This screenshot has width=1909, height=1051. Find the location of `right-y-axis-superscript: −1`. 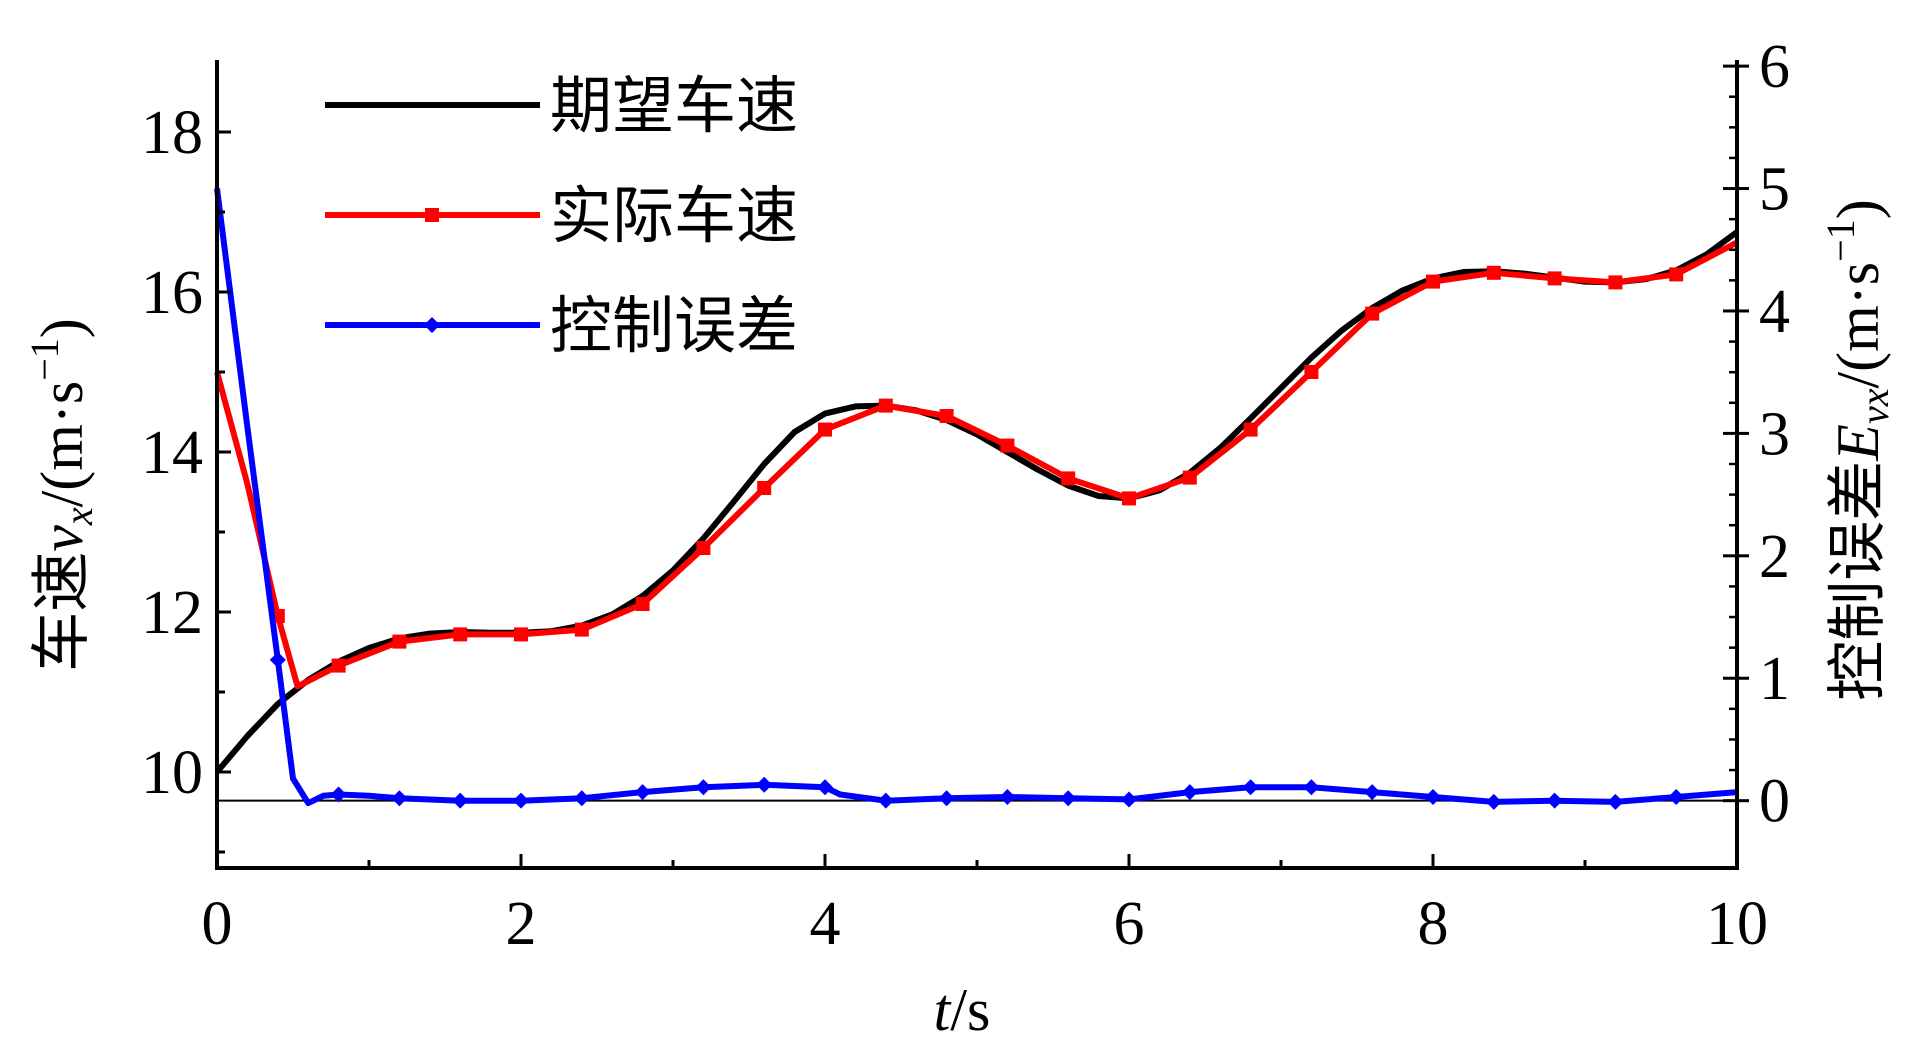

right-y-axis-superscript: −1 is located at coordinates (1840, 240).